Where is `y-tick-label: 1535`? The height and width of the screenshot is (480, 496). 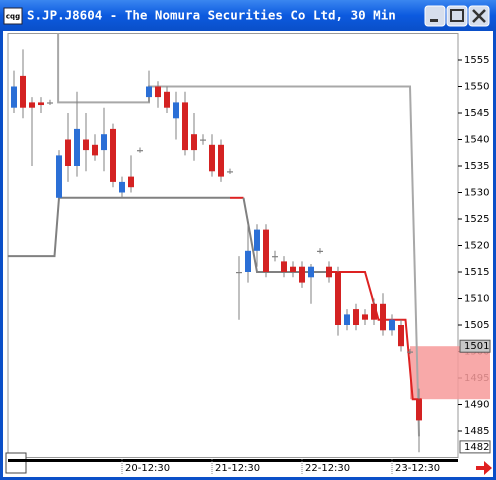
y-tick-label: 1535 is located at coordinates (476, 166).